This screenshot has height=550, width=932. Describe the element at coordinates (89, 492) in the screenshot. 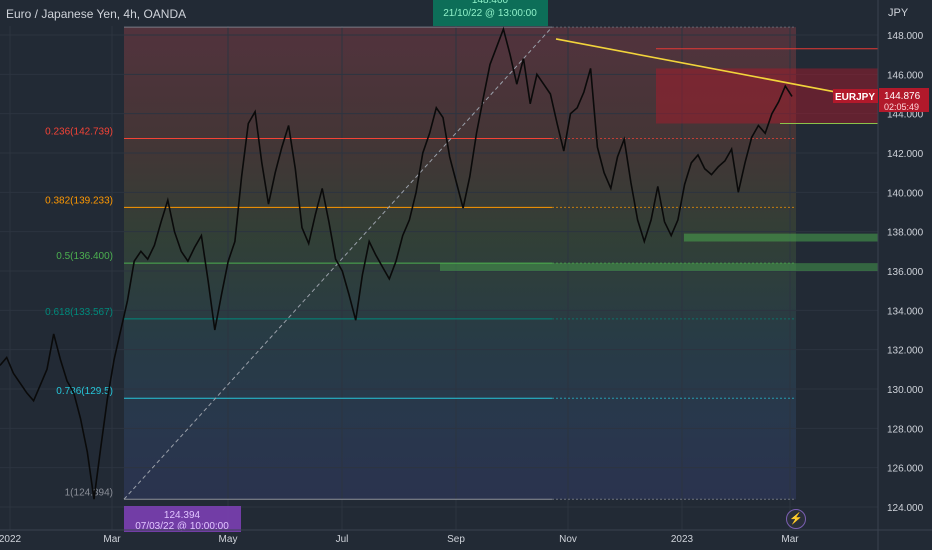

I see `fib-level-label: 1(124.394)` at that location.